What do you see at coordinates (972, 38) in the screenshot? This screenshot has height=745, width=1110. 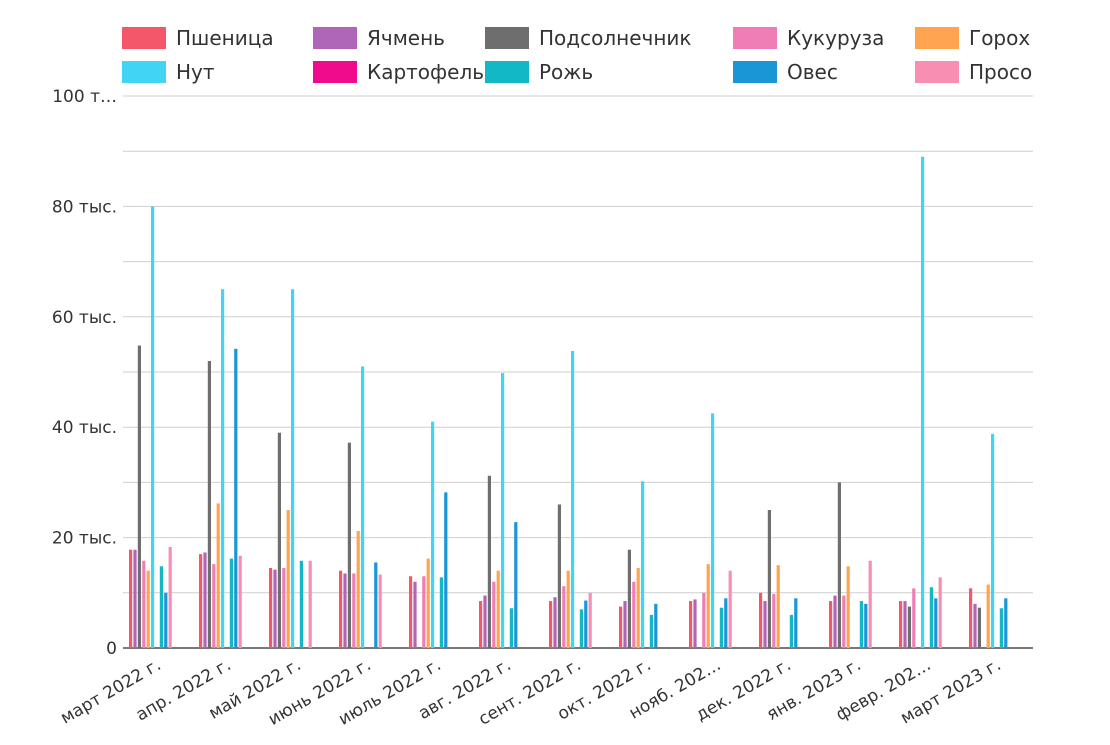 I see `legend-item: Горох` at bounding box center [972, 38].